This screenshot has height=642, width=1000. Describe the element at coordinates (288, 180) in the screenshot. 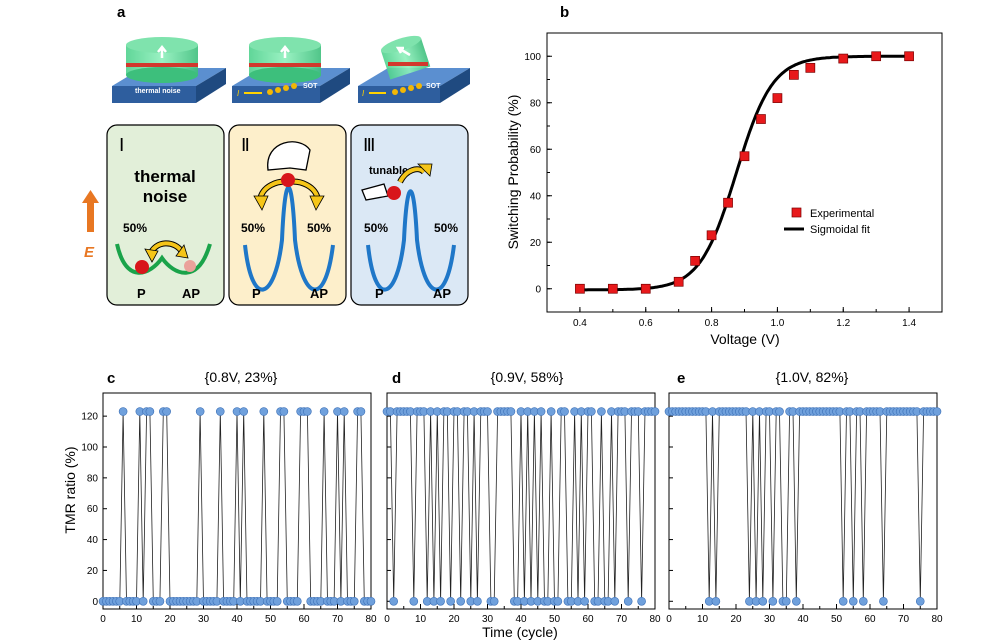

I see `red-ball-icon` at that location.